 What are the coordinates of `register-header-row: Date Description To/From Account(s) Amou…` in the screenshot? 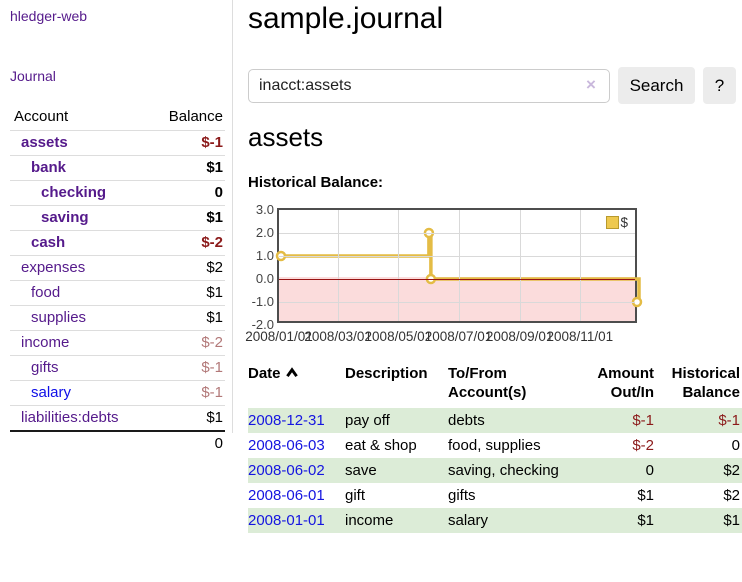 It's located at (495, 385).